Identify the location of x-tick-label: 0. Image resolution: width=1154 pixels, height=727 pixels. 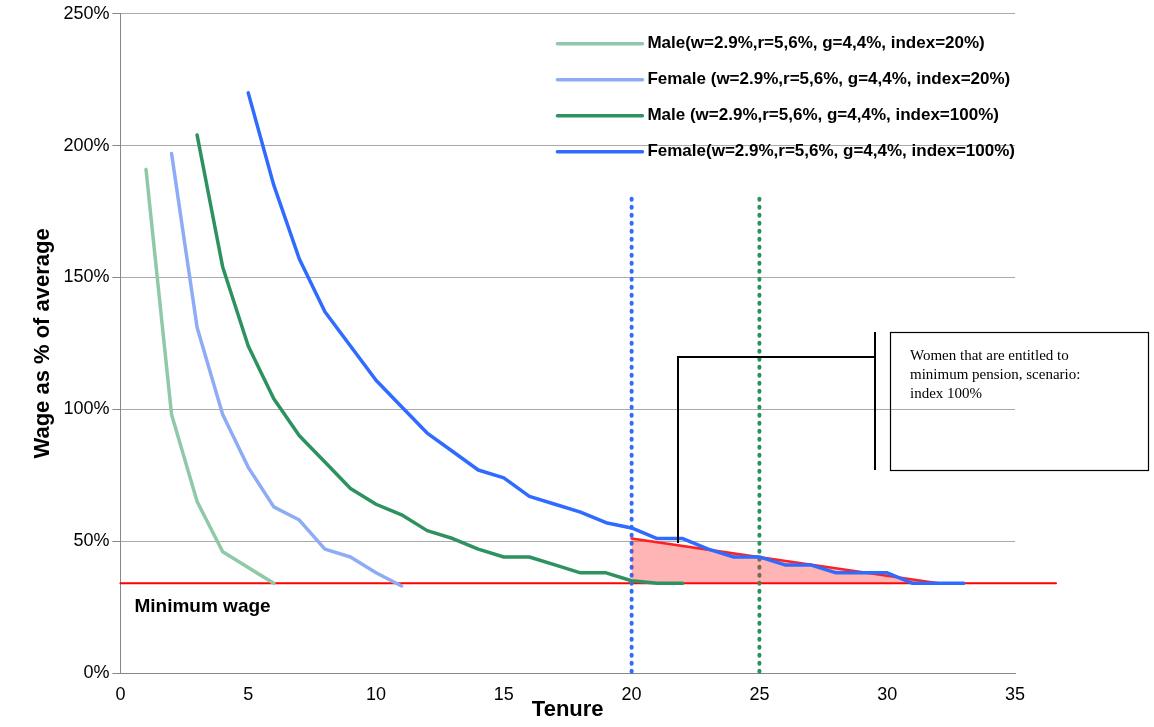
(120, 693).